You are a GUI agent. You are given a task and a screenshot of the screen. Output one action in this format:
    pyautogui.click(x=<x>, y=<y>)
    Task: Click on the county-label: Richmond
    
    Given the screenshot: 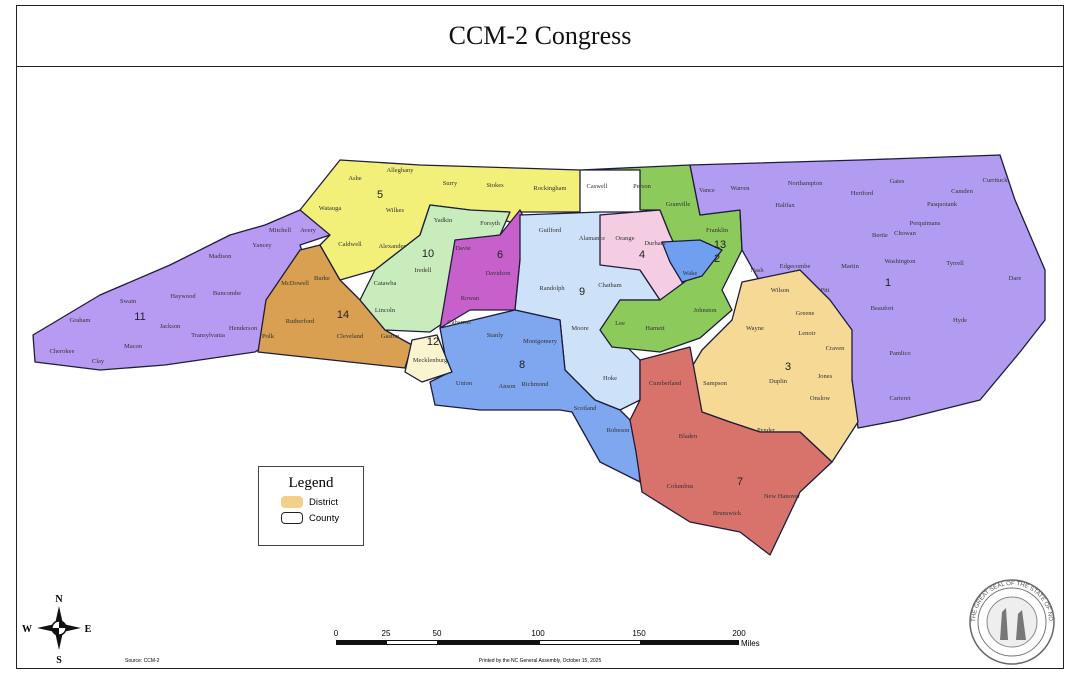 What is the action you would take?
    pyautogui.click(x=535, y=384)
    